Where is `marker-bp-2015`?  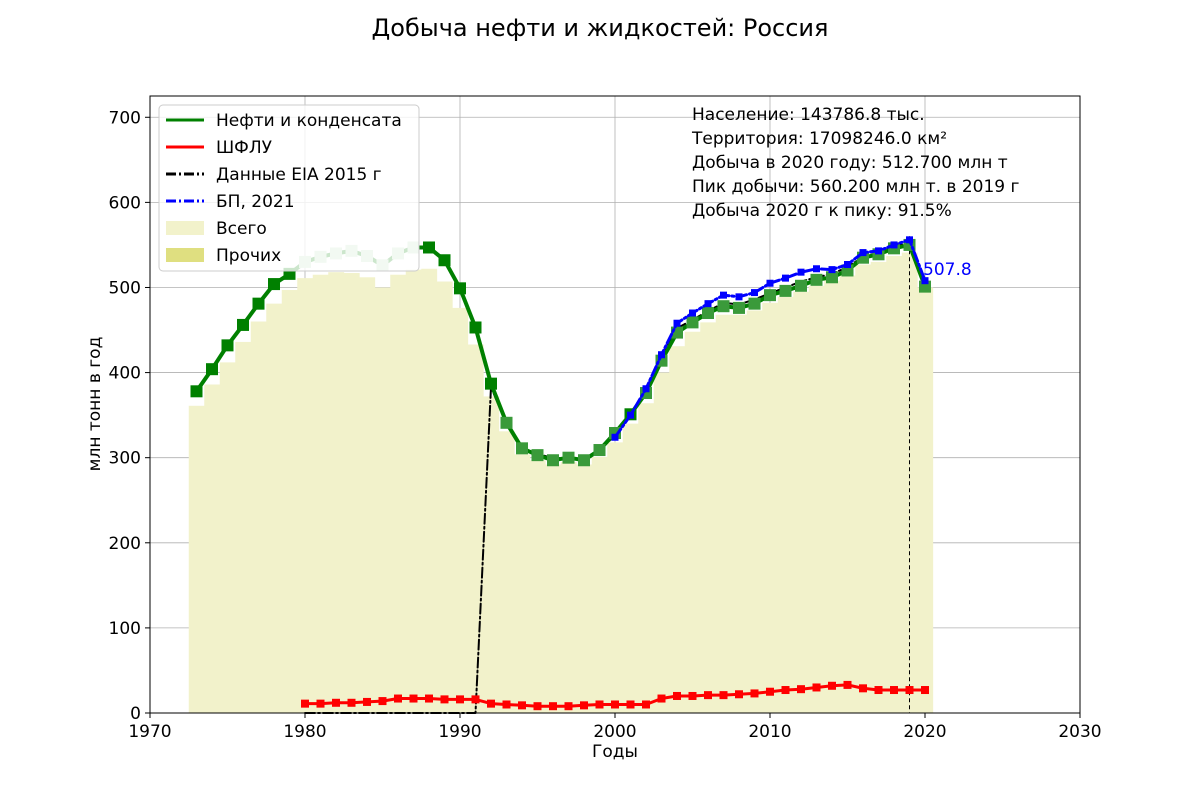 marker-bp-2015 is located at coordinates (847, 265).